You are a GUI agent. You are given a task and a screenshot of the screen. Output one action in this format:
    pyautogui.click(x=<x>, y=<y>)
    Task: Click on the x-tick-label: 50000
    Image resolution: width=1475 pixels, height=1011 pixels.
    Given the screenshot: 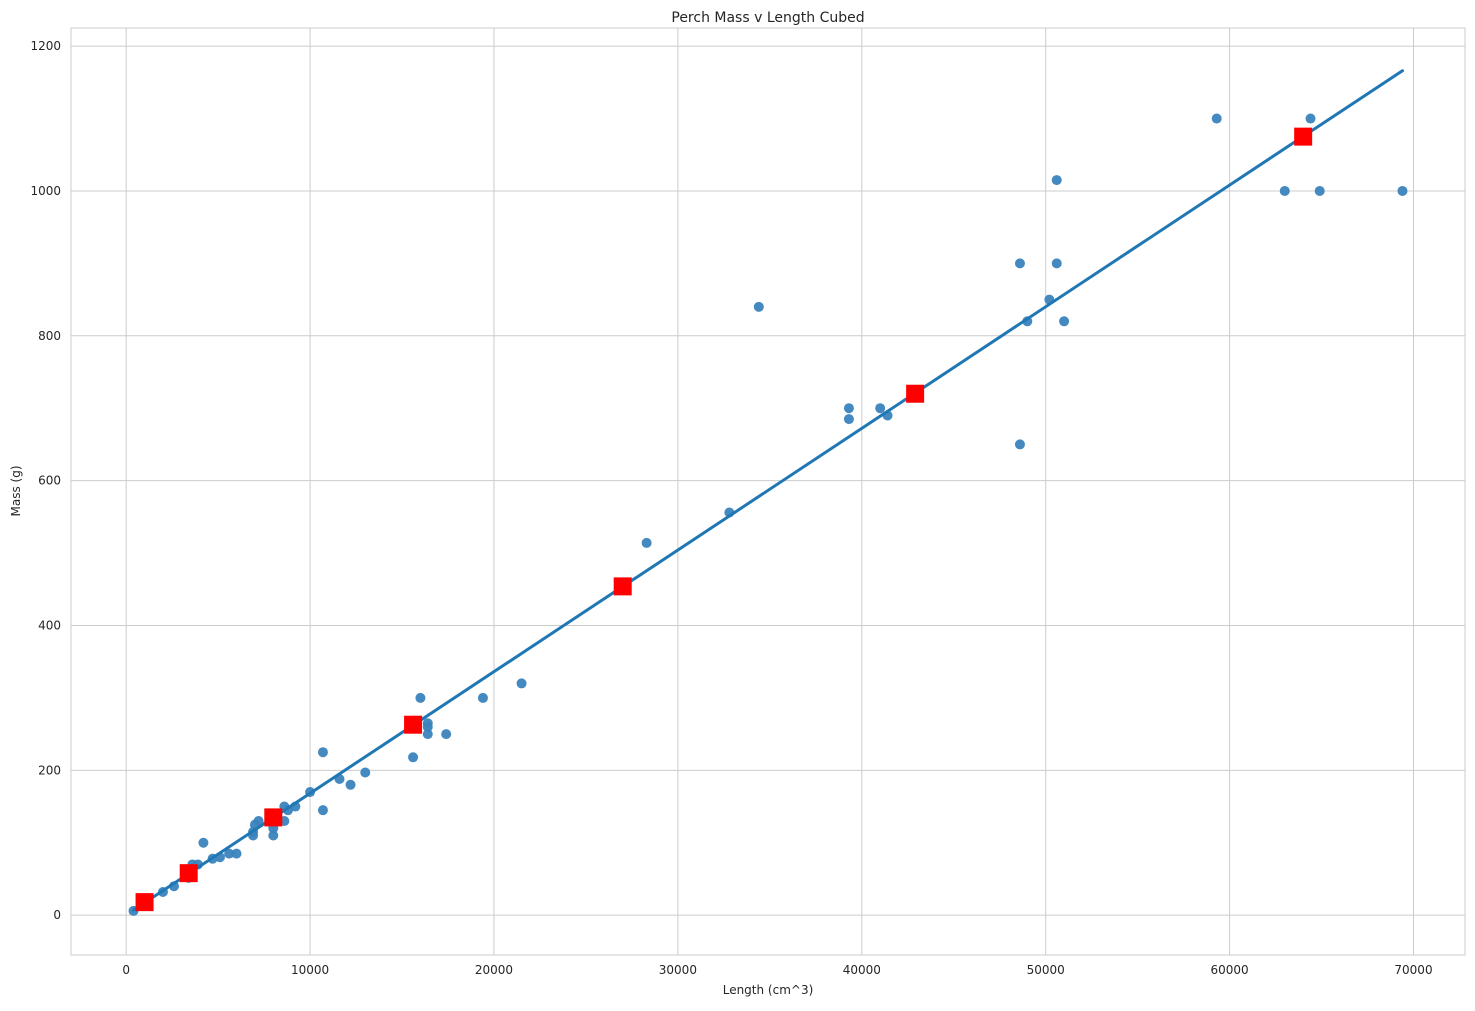 What is the action you would take?
    pyautogui.click(x=1046, y=970)
    